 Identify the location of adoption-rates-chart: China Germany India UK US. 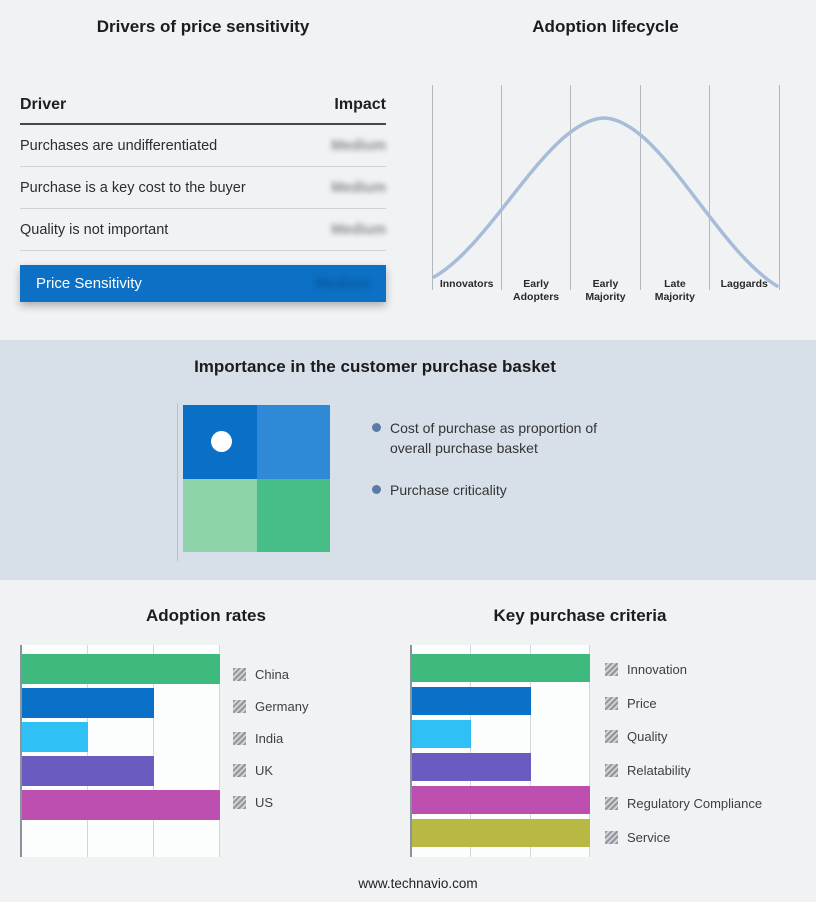
(210, 751).